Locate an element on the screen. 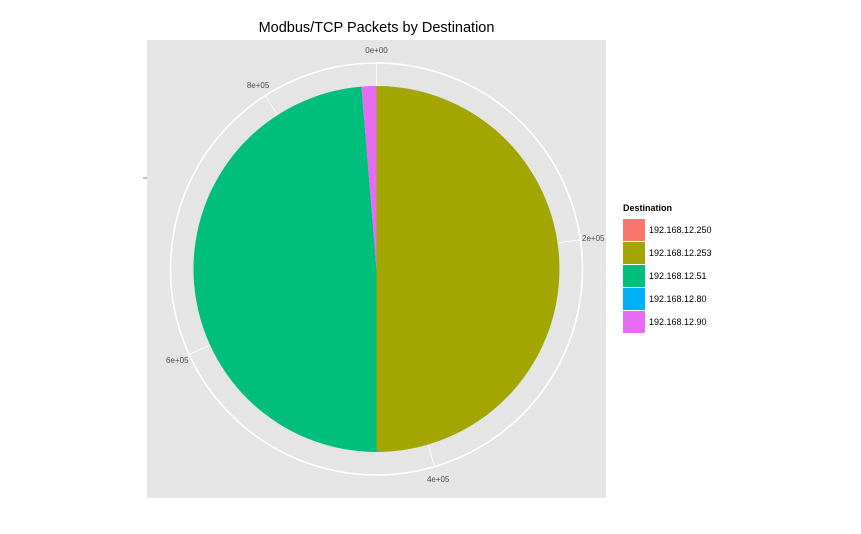  legend-label: 192.168.12.90 is located at coordinates (678, 321).